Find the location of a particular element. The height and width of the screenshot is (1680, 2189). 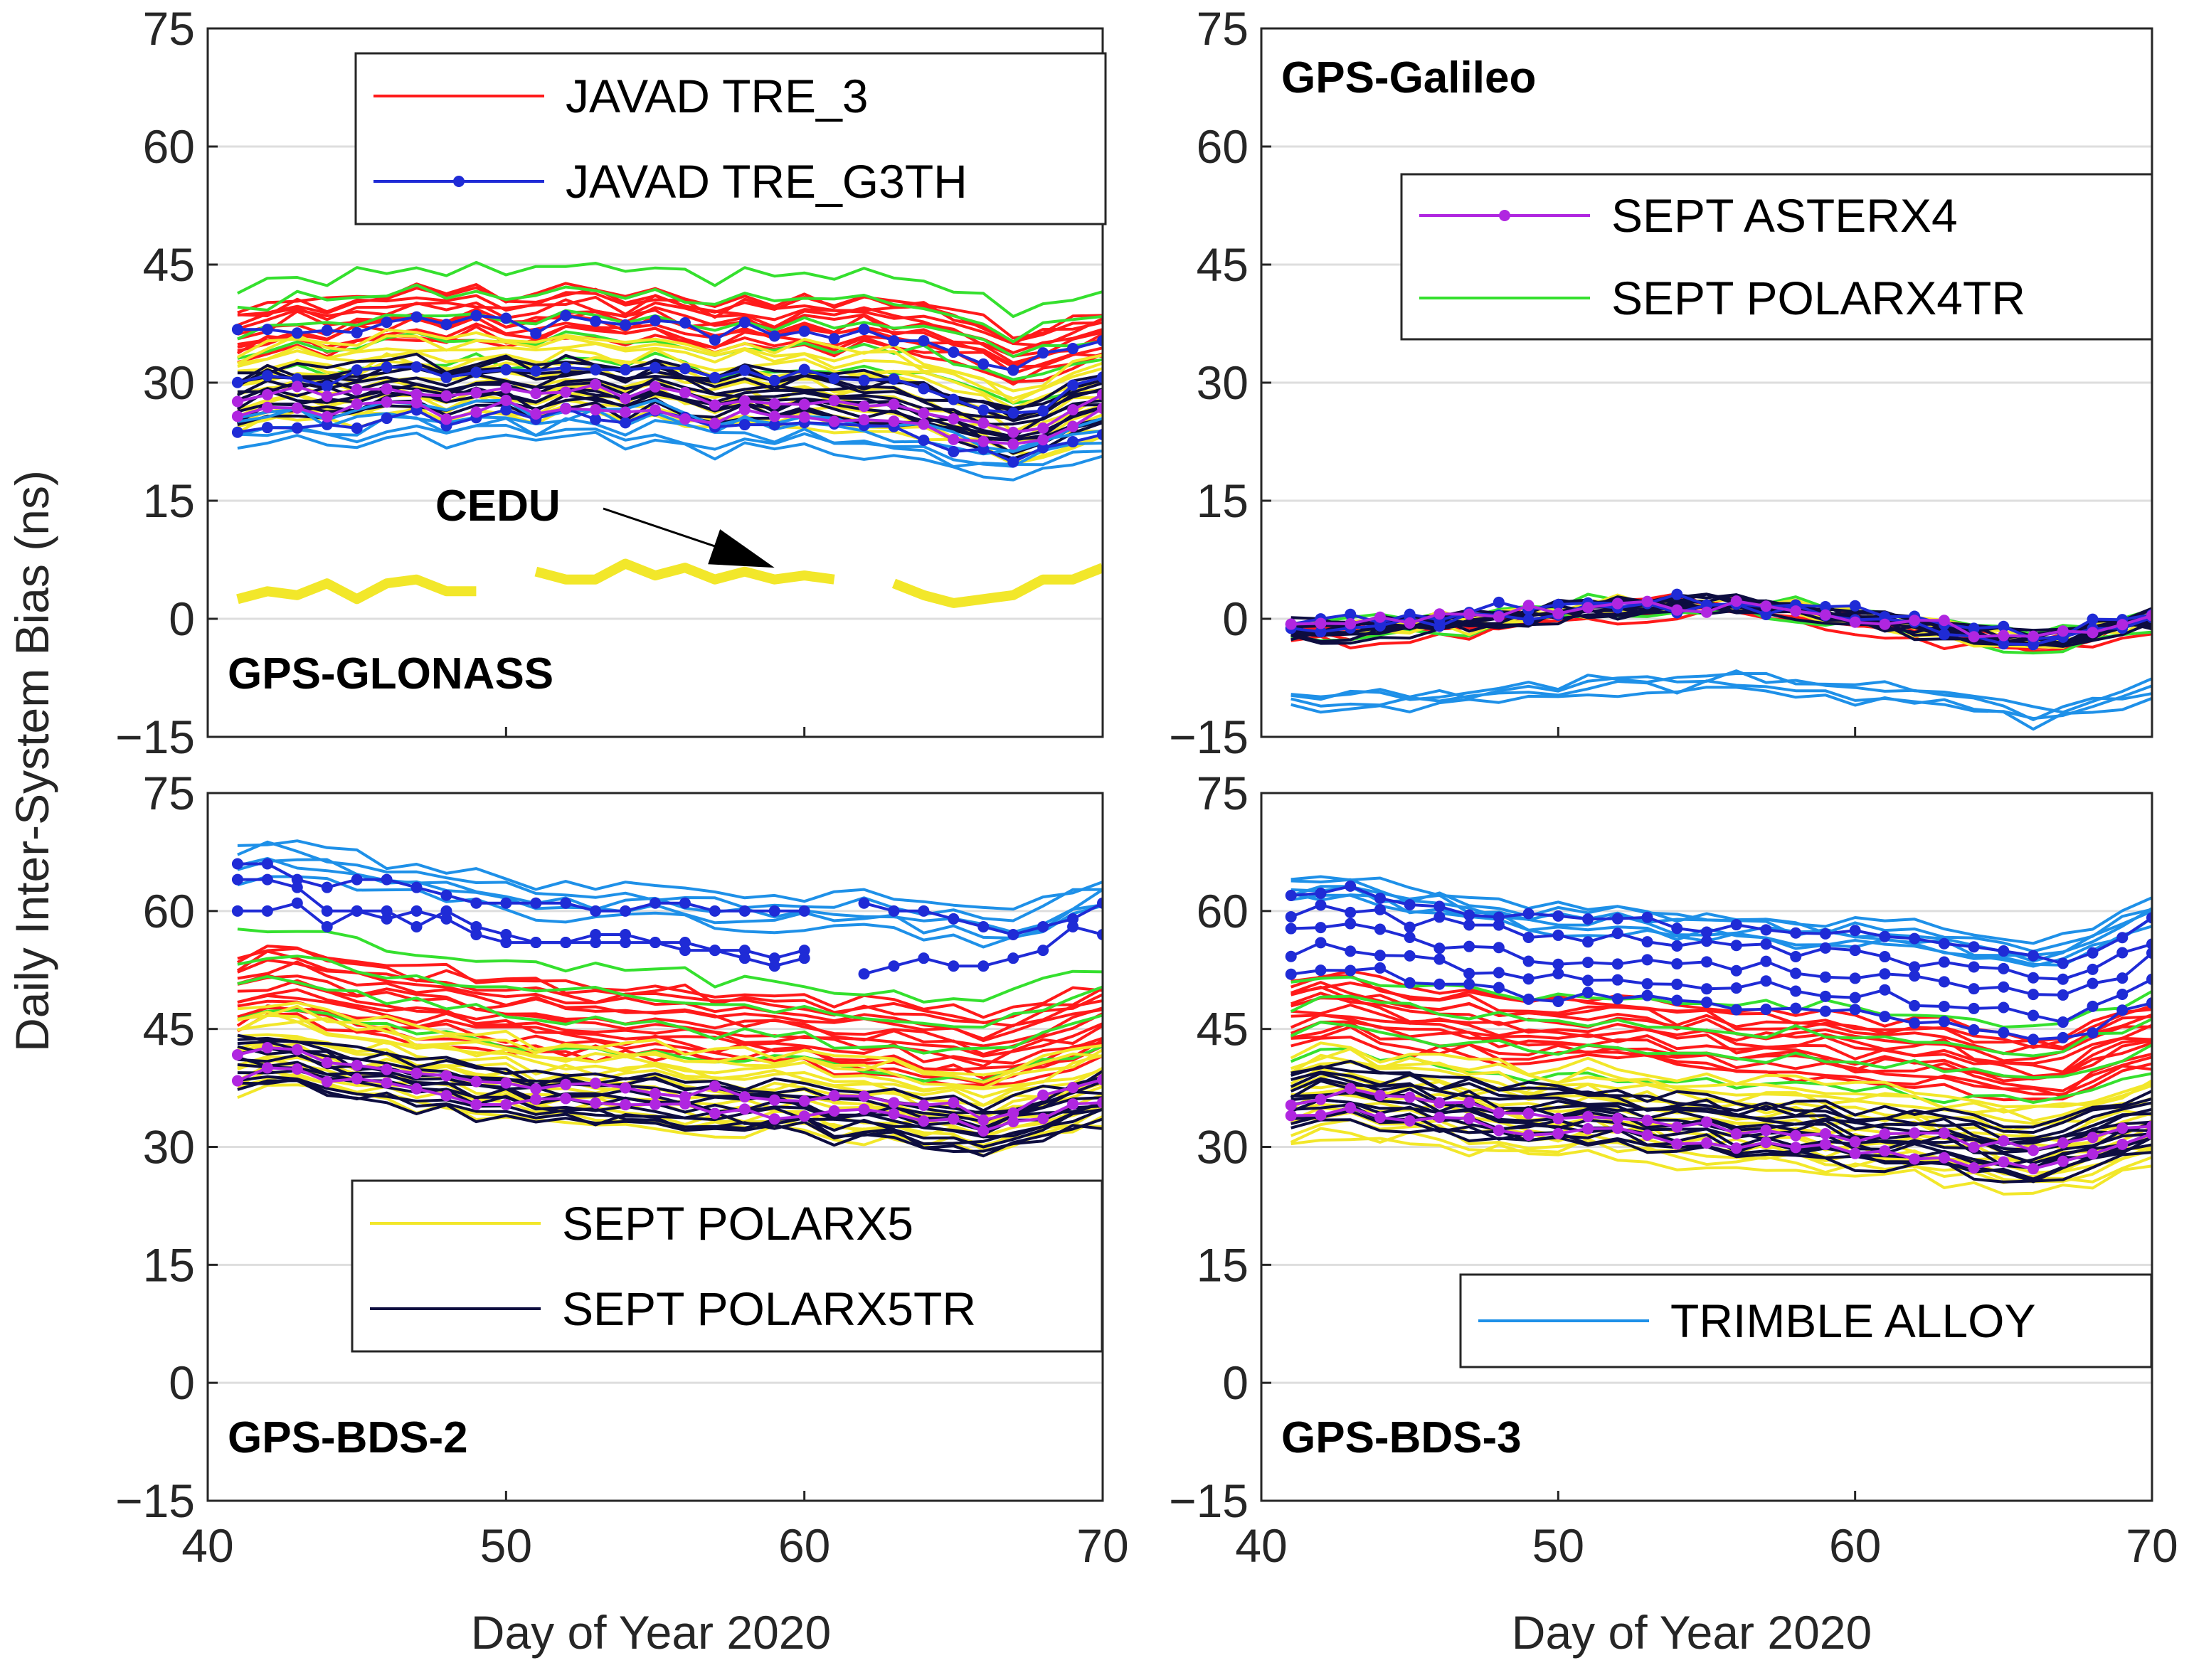

series-line-trimble-alloy is located at coordinates (1721, 930).